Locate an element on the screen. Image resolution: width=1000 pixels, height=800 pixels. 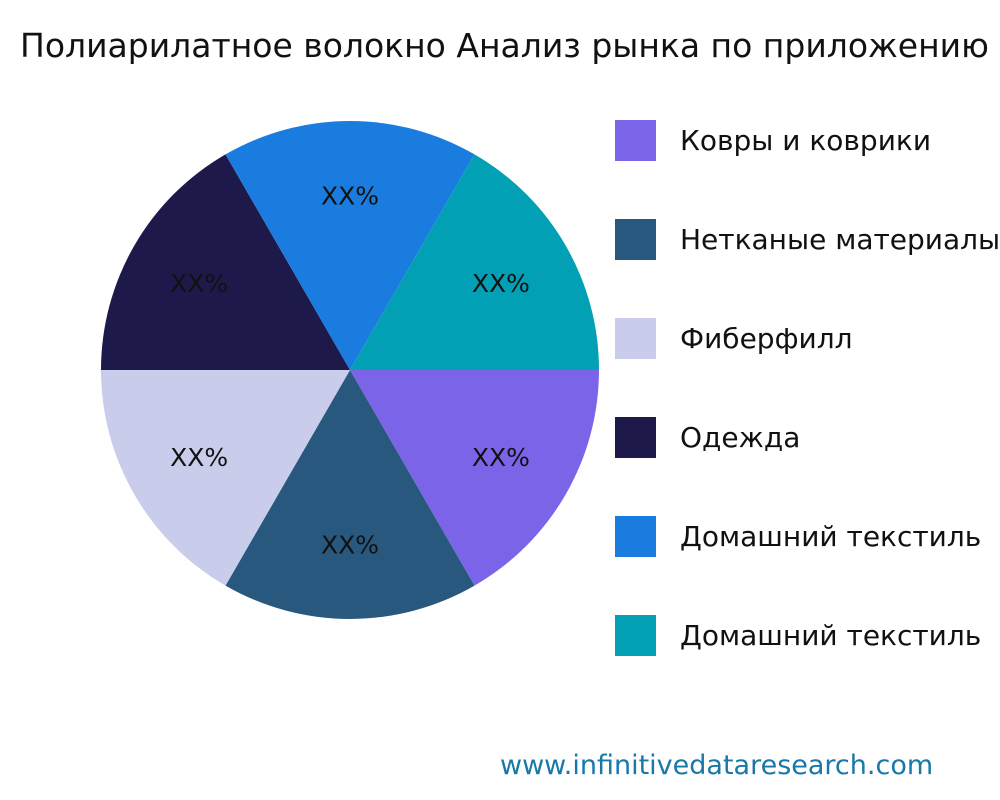
legend-swatch-clothing is located at coordinates (635, 437).